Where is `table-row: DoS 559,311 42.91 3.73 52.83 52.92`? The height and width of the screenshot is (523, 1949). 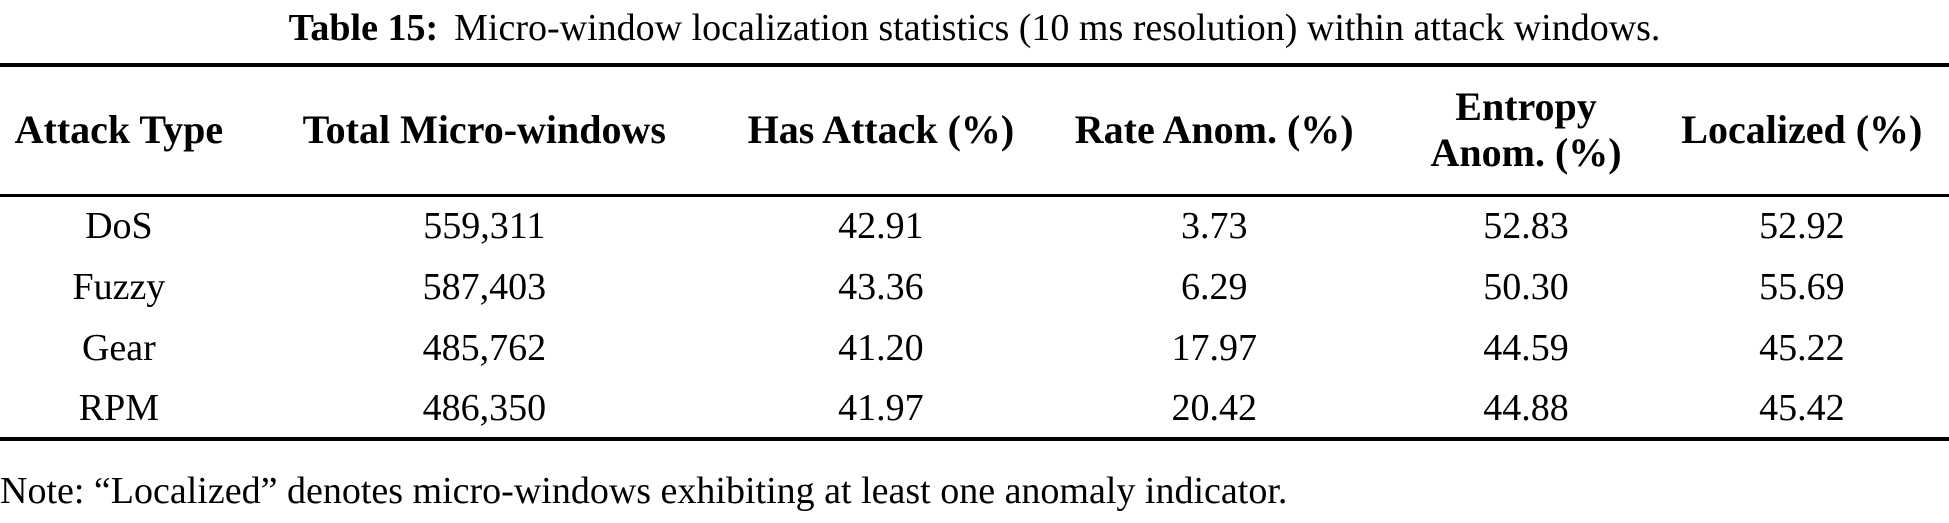 table-row: DoS 559,311 42.91 3.73 52.83 52.92 is located at coordinates (974, 225).